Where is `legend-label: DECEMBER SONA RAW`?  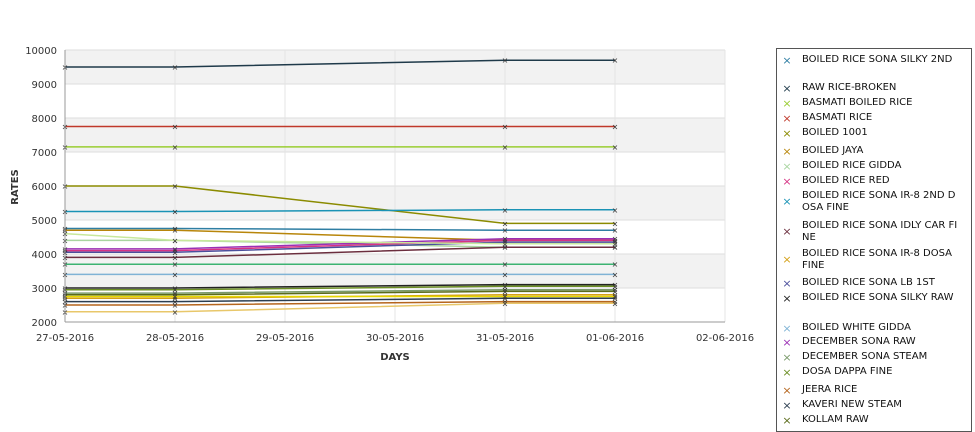 legend-label: DECEMBER SONA RAW is located at coordinates (859, 341).